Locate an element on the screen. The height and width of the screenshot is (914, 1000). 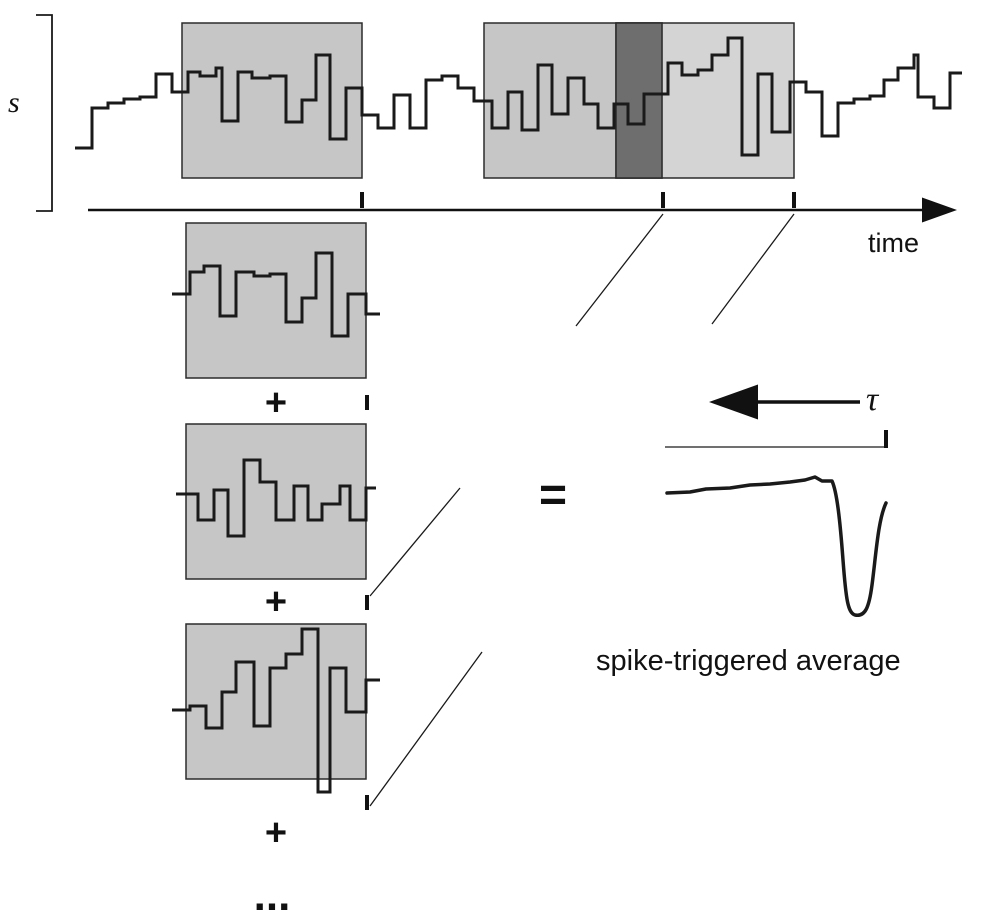
sta-caption: spike-triggered average is located at coordinates (748, 661).